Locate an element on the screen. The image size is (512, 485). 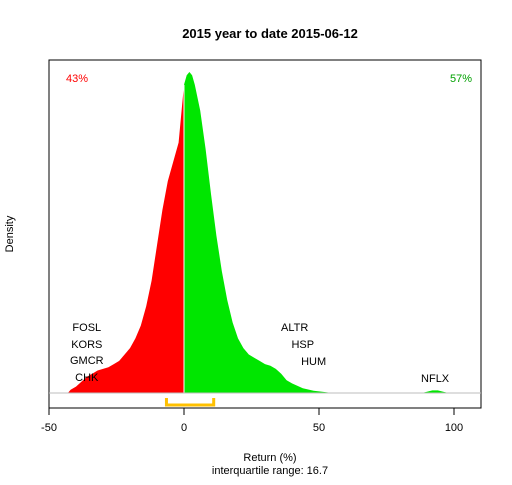
chart-title: 2015 year to date 2015-06-12 is located at coordinates (270, 33).